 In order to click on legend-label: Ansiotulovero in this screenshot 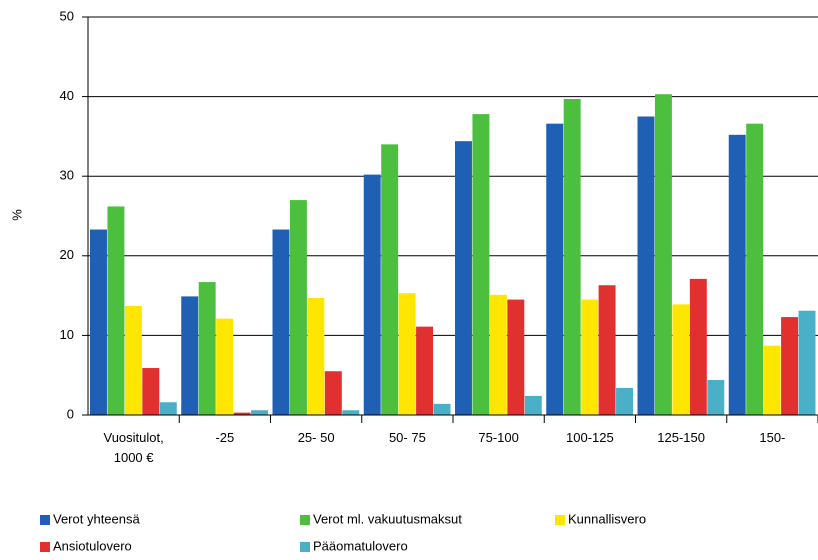, I will do `click(92, 545)`.